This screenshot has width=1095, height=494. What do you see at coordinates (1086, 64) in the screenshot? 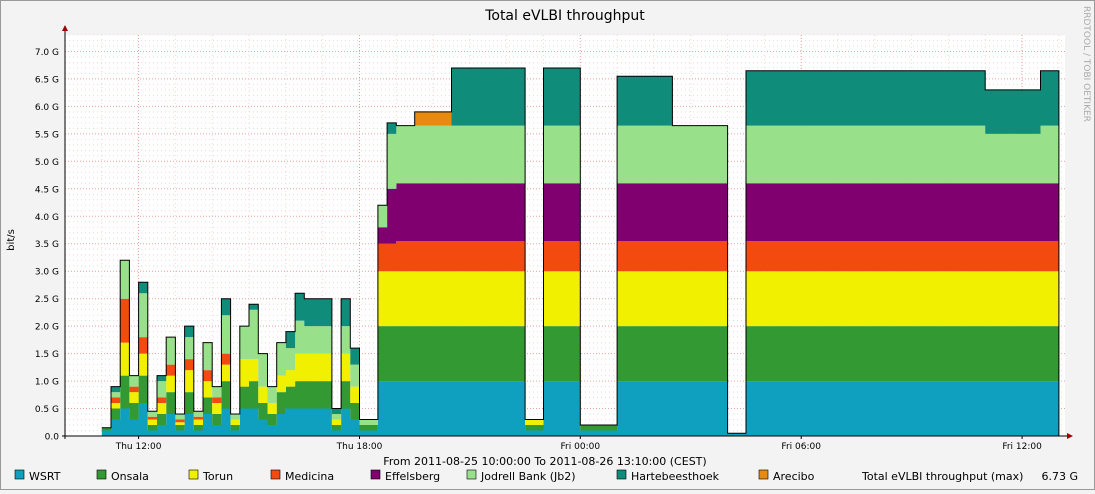
I see `watermark: RRDTOOL / TOBI OETIKER` at bounding box center [1086, 64].